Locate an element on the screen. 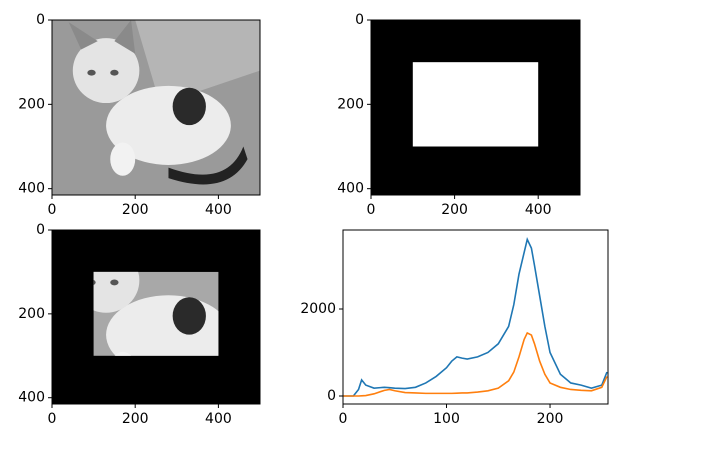  cat-tail is located at coordinates (208, 165).